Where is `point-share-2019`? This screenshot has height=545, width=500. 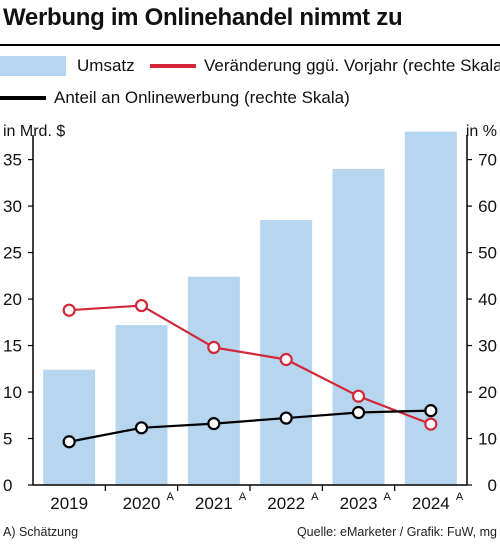 point-share-2019 is located at coordinates (69, 442).